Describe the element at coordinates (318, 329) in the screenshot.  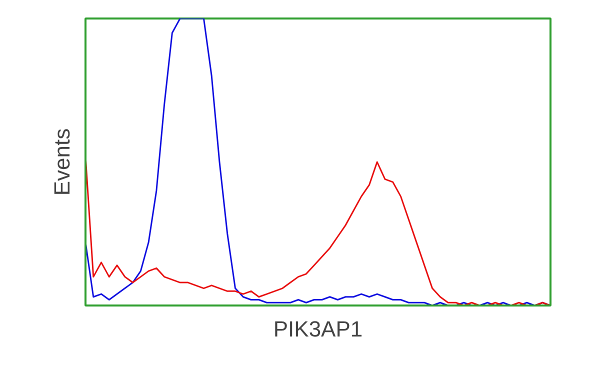
I see `x-axis-title: PIK3AP1` at that location.